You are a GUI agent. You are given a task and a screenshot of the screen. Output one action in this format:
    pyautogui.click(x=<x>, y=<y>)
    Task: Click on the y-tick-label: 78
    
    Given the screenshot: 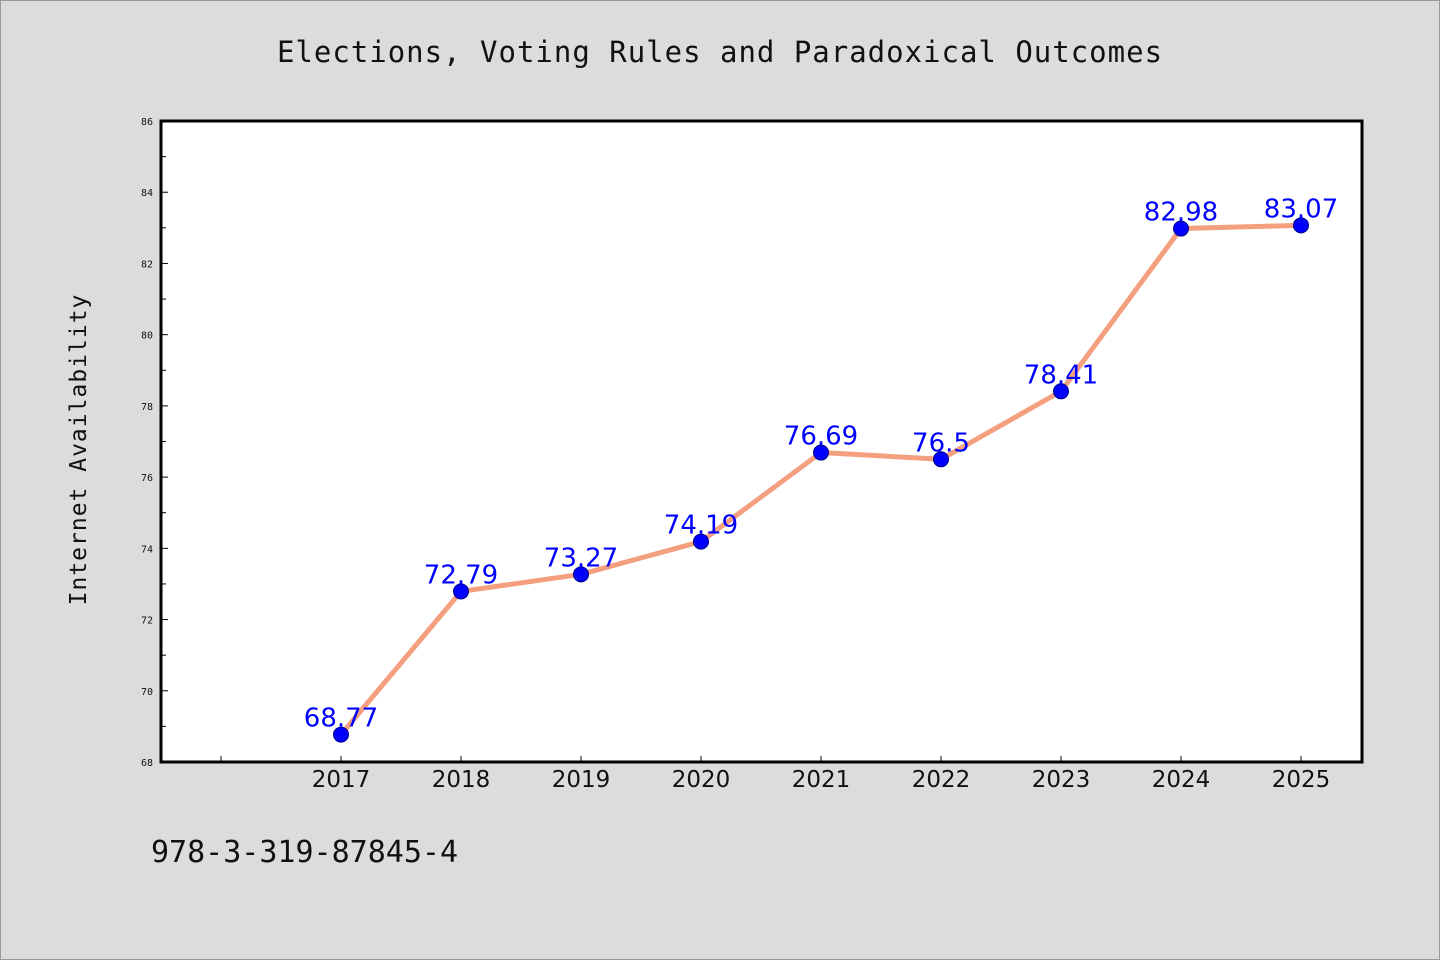 What is the action you would take?
    pyautogui.click(x=147, y=407)
    